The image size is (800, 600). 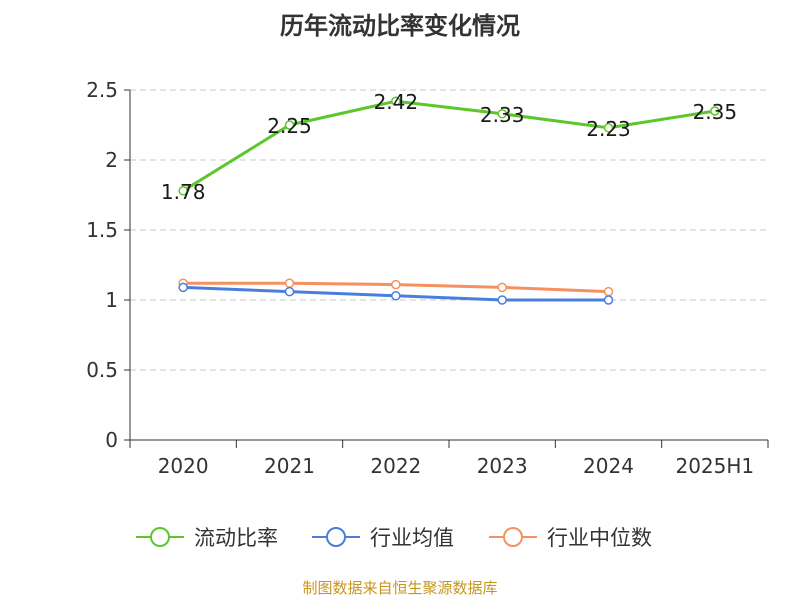 What do you see at coordinates (102, 230) in the screenshot?
I see `y-tick-label: 1.5` at bounding box center [102, 230].